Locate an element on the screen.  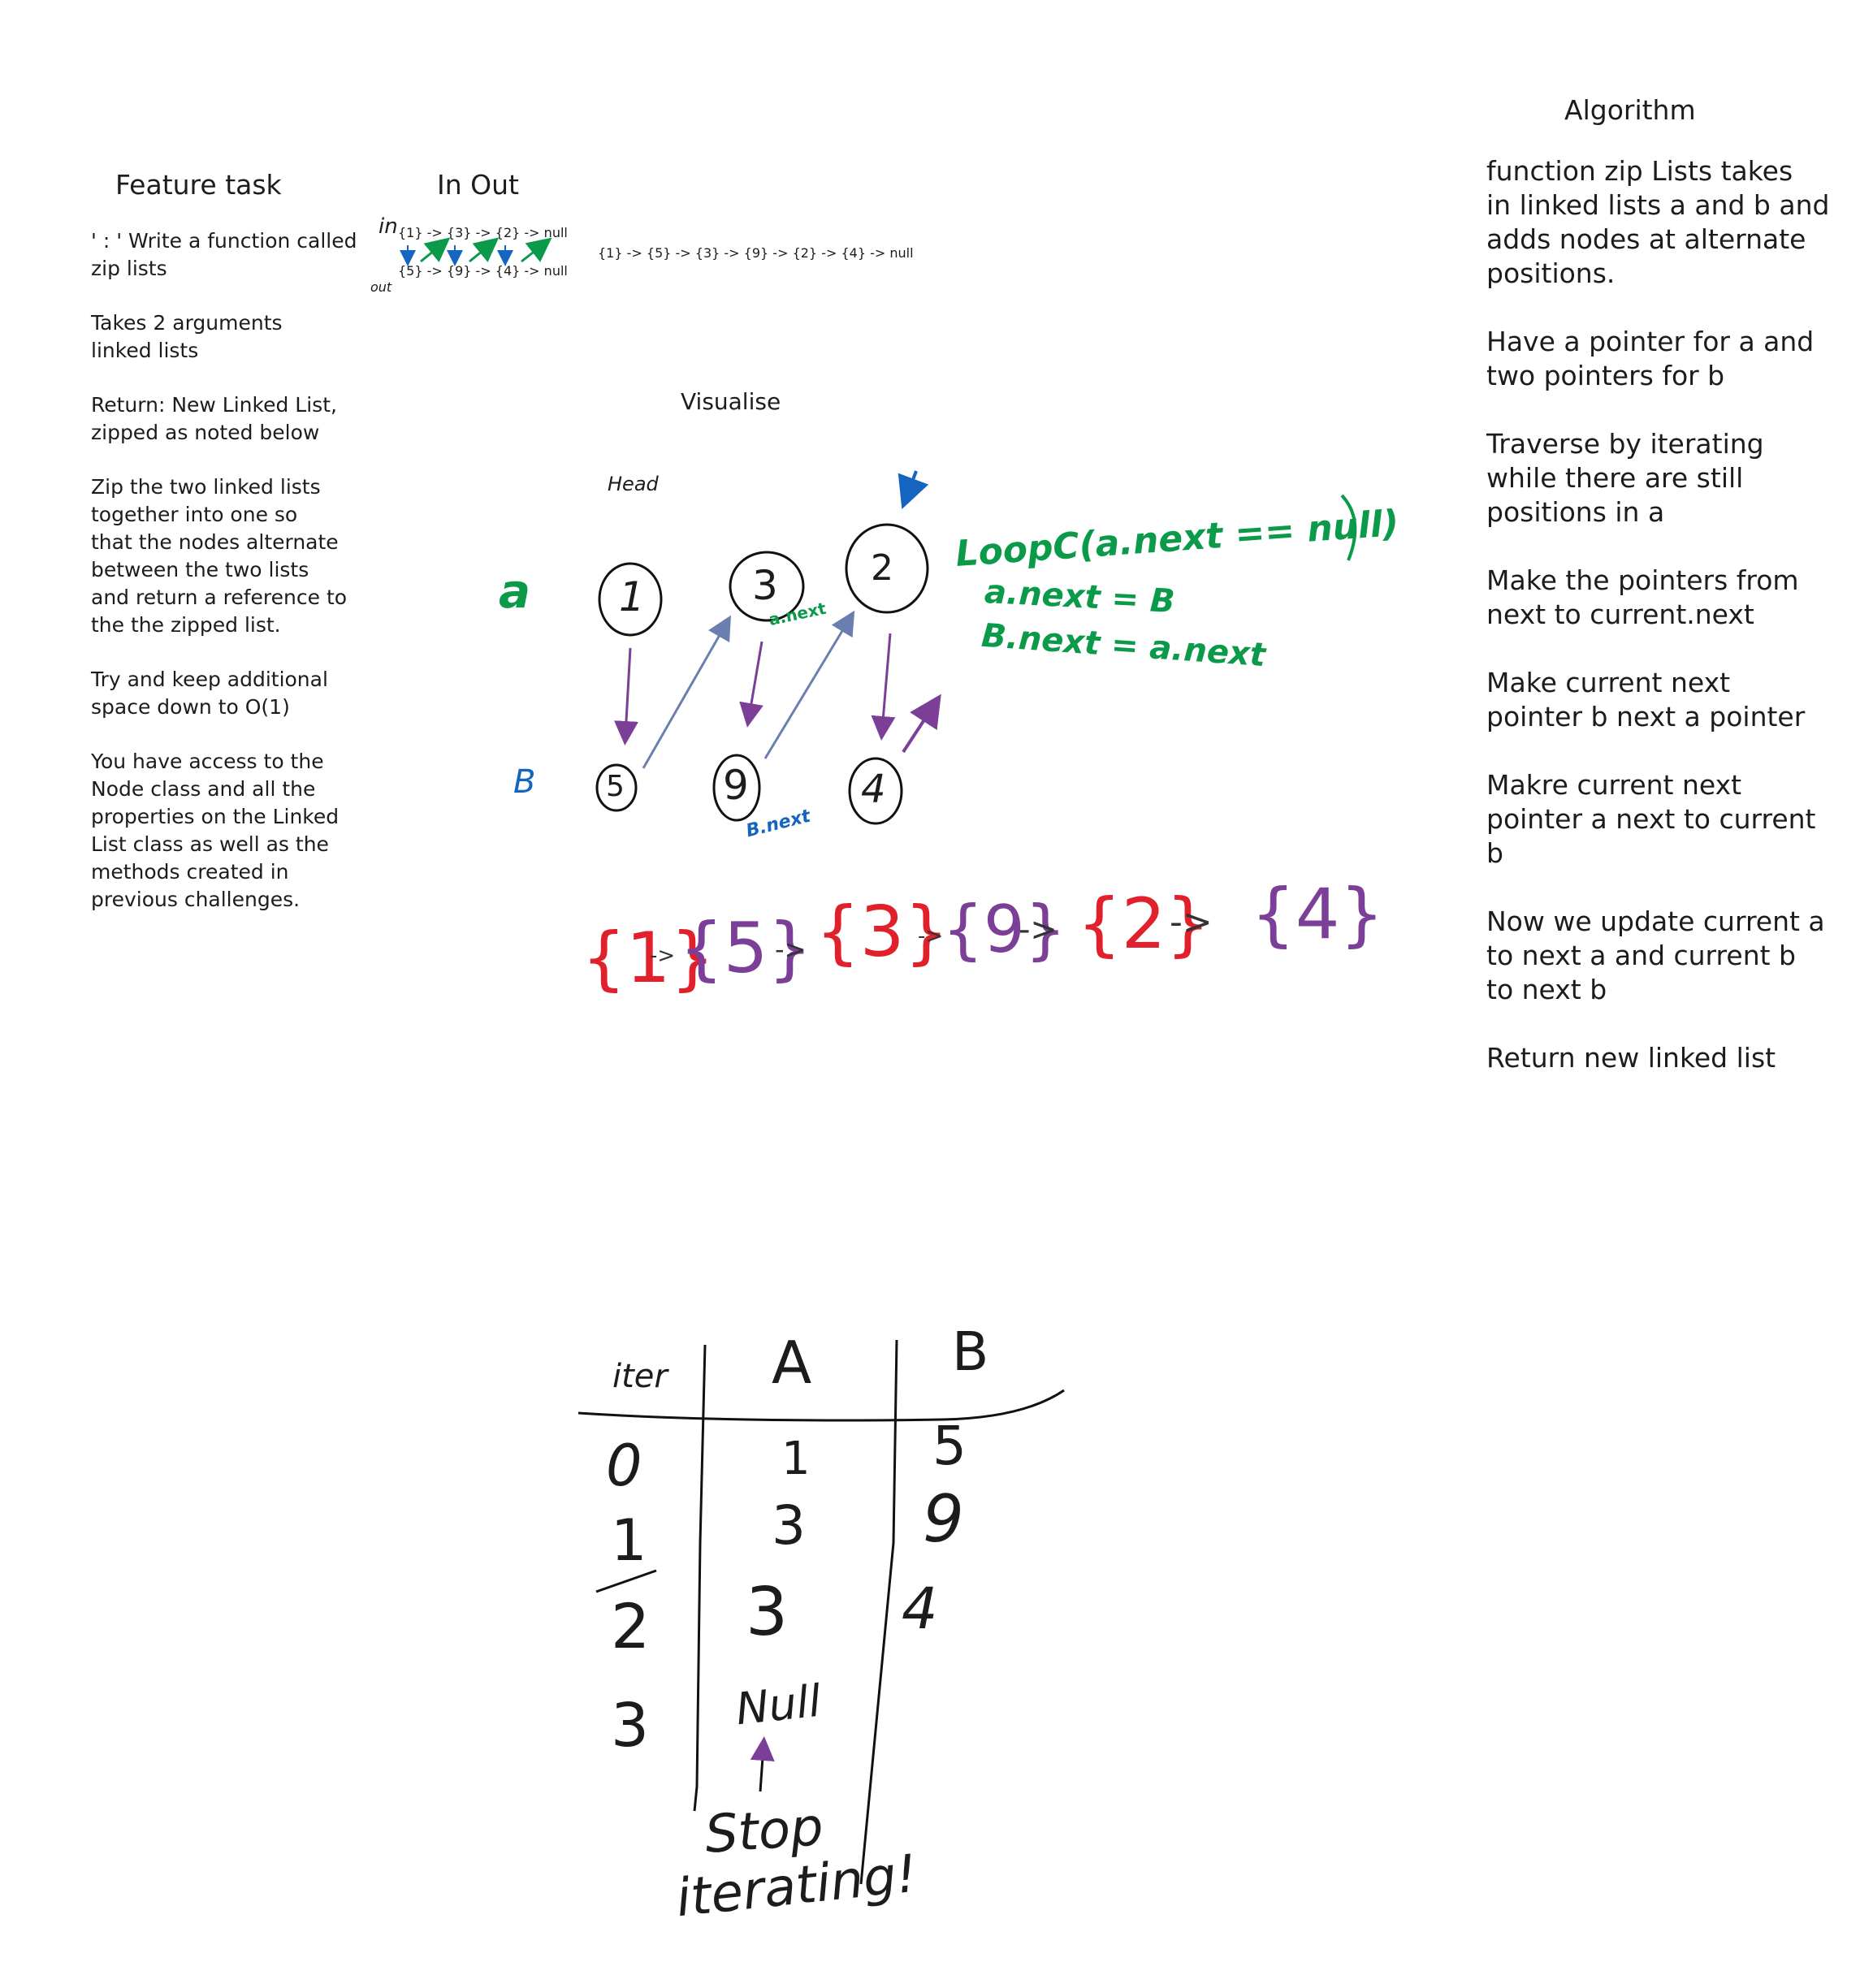
algorithm-line: two pointers for b is located at coordinates (1605, 376).